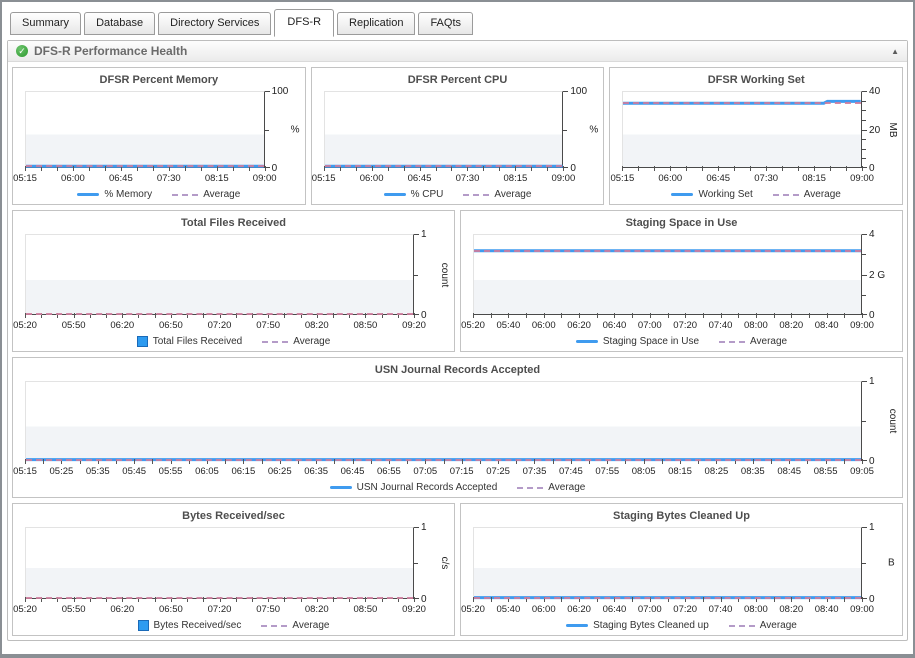  What do you see at coordinates (643, 471) in the screenshot?
I see `x-tick-label: 08:05` at bounding box center [643, 471].